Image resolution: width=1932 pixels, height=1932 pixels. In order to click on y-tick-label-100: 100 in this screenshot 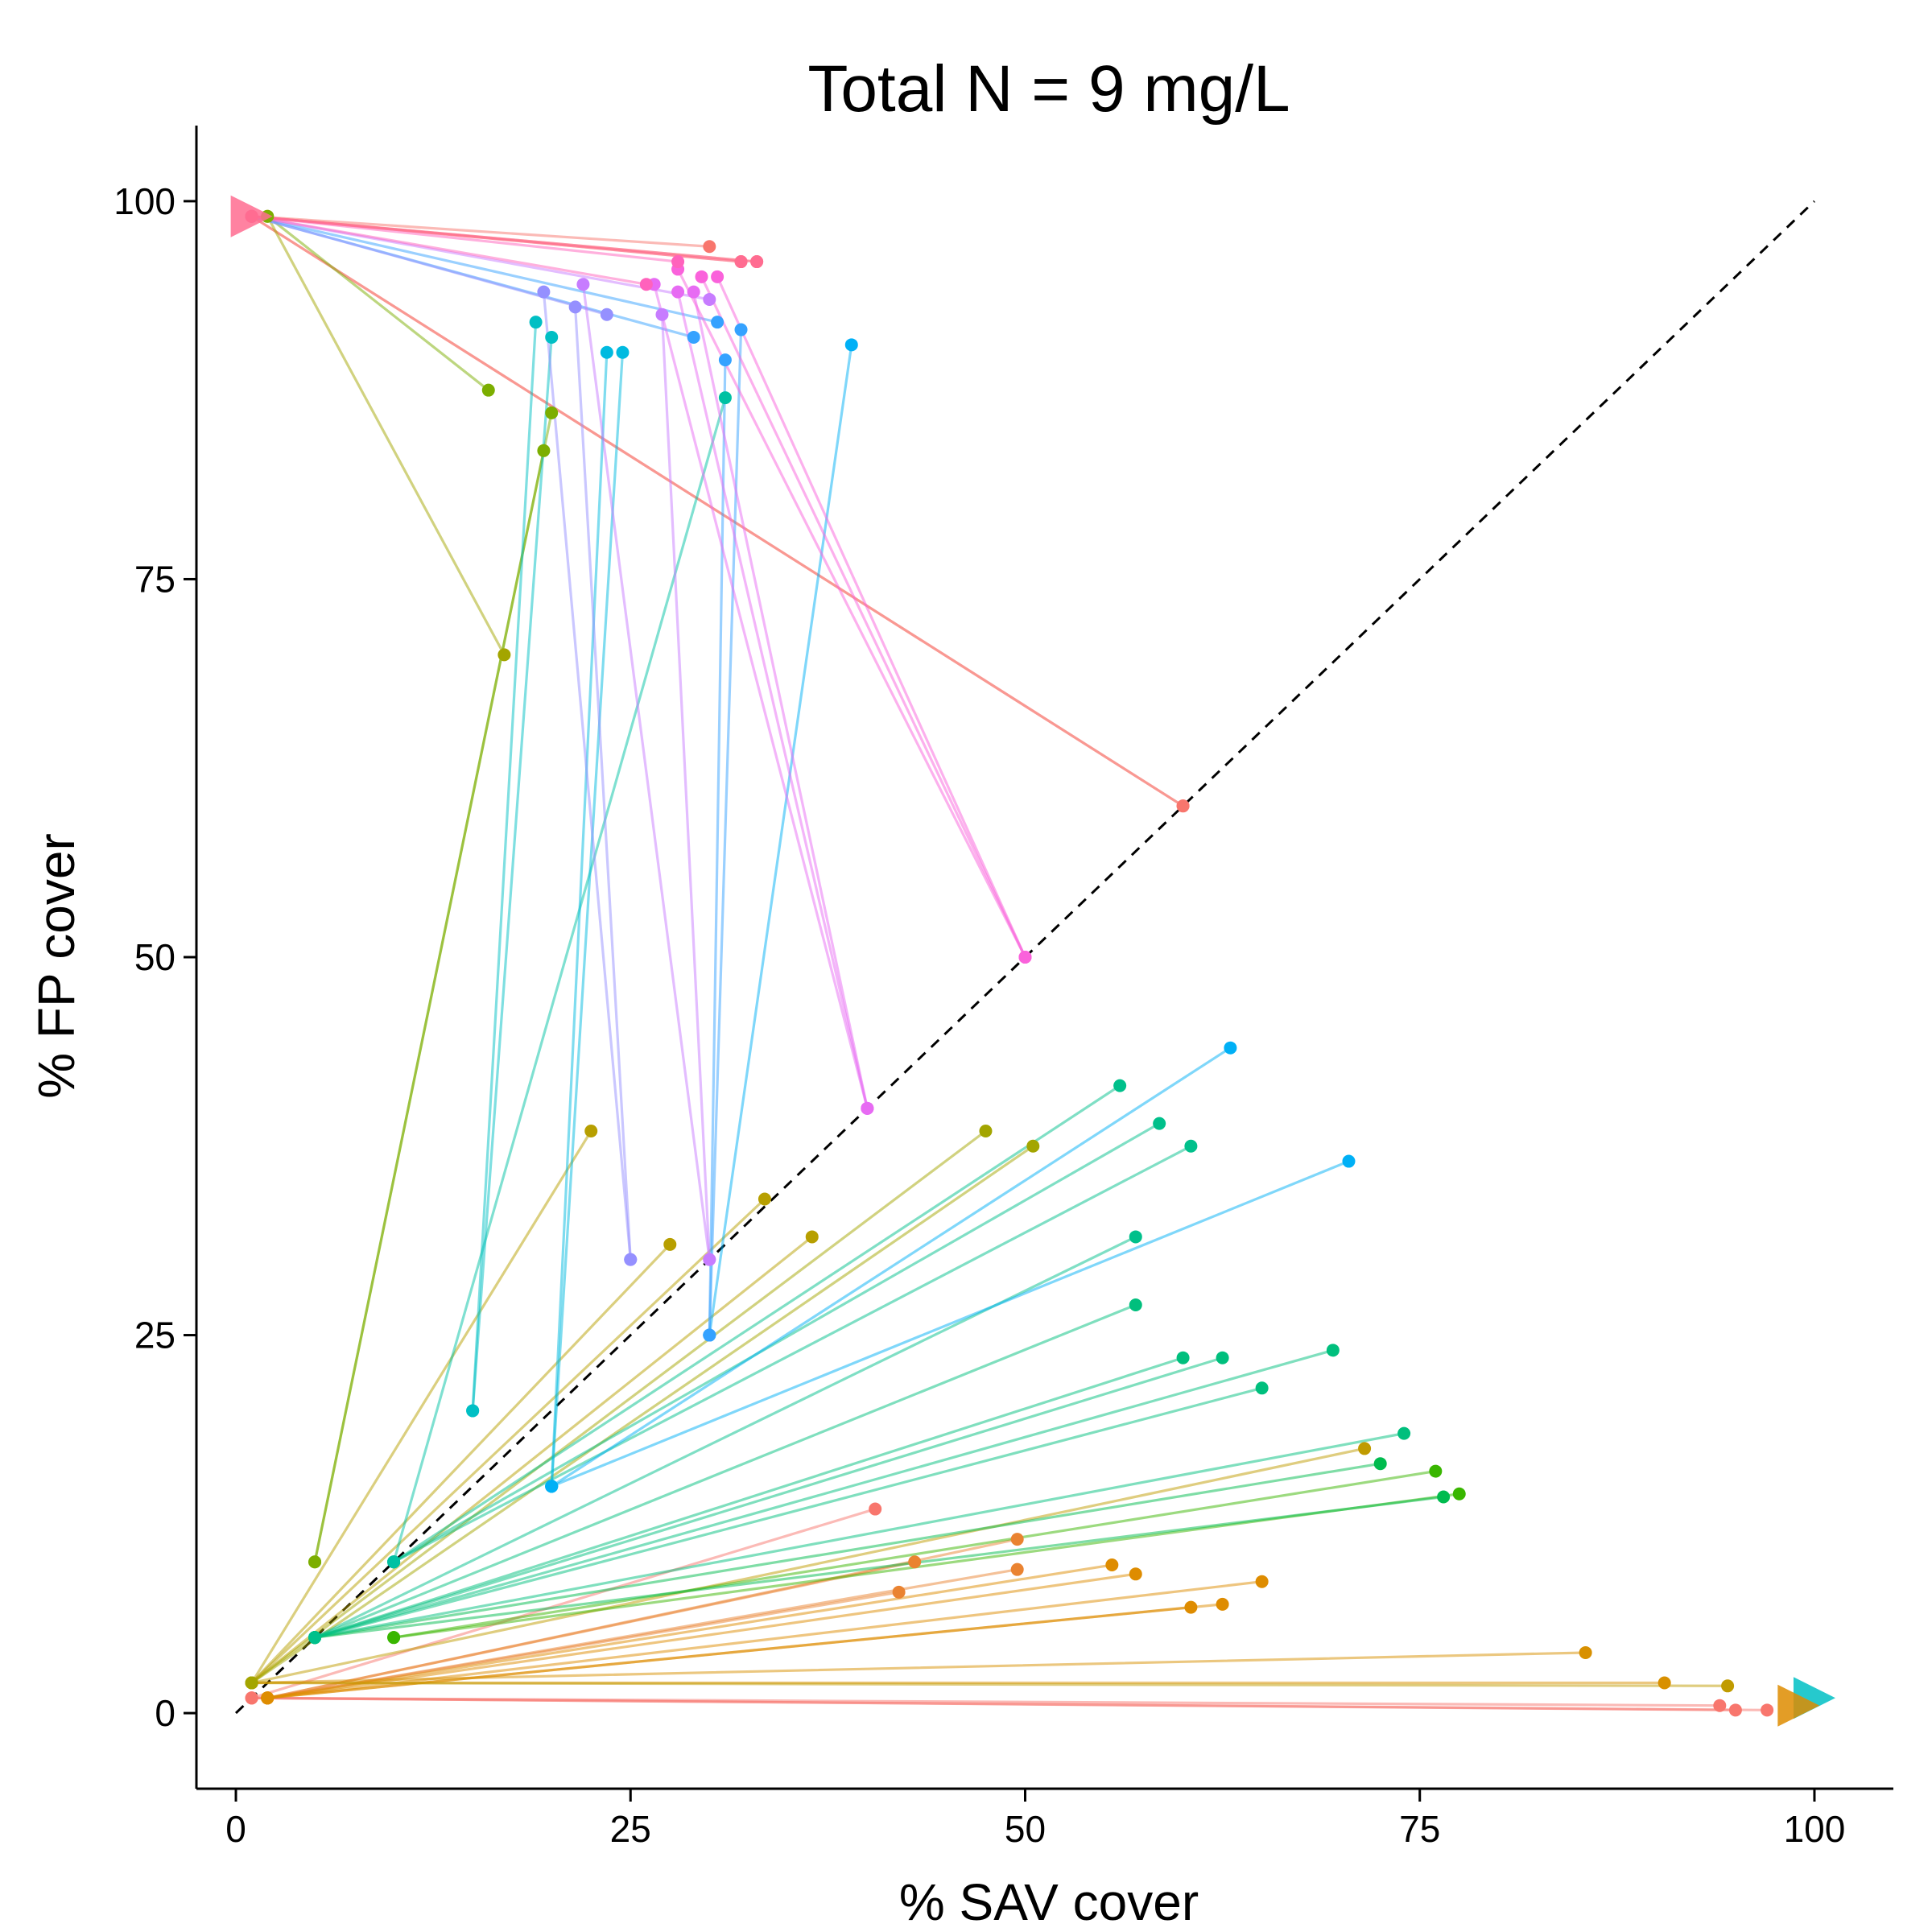, I will do `click(144, 201)`.